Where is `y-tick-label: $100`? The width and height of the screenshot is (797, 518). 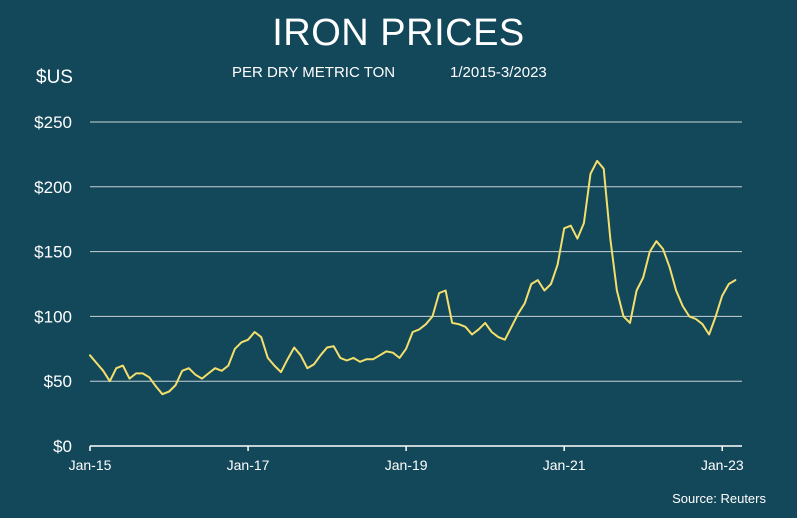 y-tick-label: $100 is located at coordinates (53, 316).